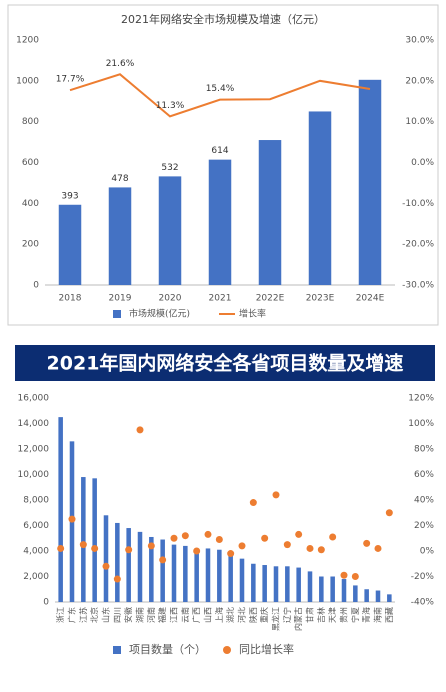 The height and width of the screenshot is (692, 446). What do you see at coordinates (27, 41) in the screenshot?
I see `y-tick-label: 1200` at bounding box center [27, 41].